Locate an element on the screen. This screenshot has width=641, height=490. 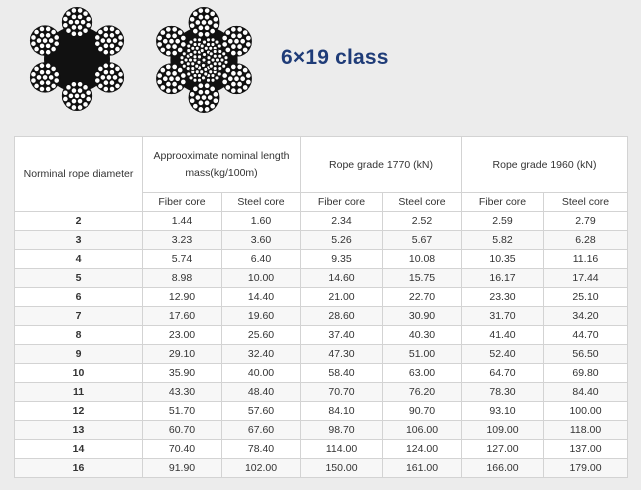
page-title: 6×19 class is located at coordinates (335, 57).